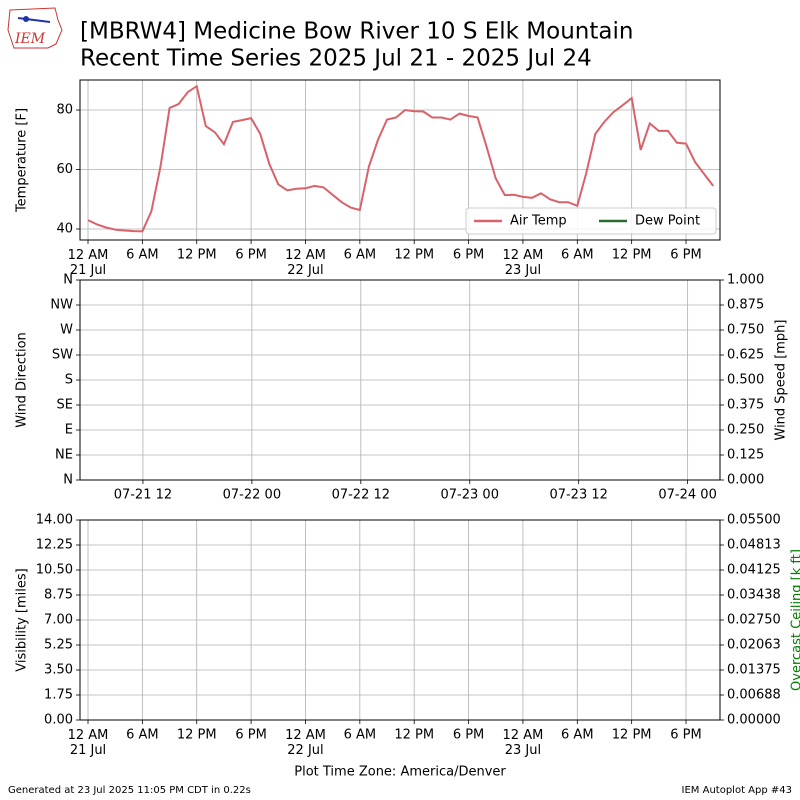 This screenshot has width=800, height=800. Describe the element at coordinates (667, 221) in the screenshot. I see `legend-label: Dew Point` at that location.